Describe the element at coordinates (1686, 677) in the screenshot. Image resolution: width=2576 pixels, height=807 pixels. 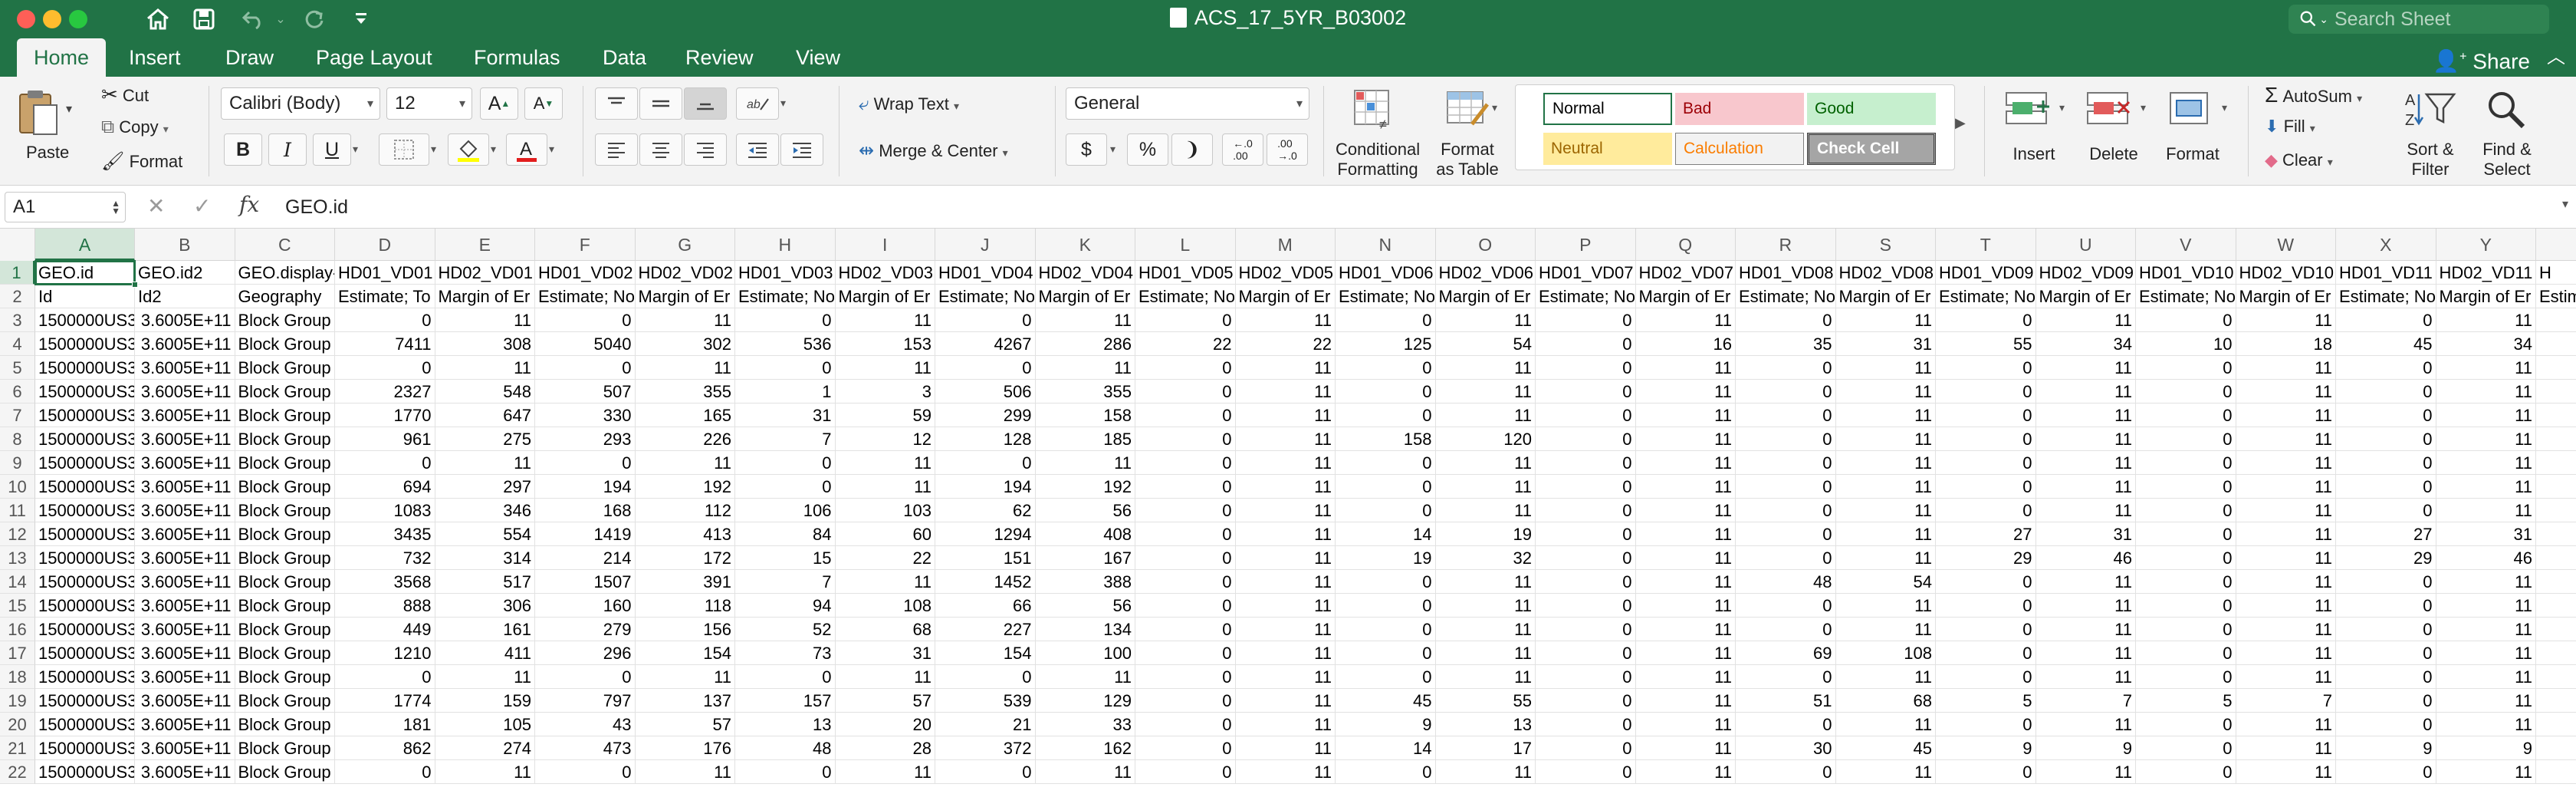
I see `cell-q18: 11` at that location.